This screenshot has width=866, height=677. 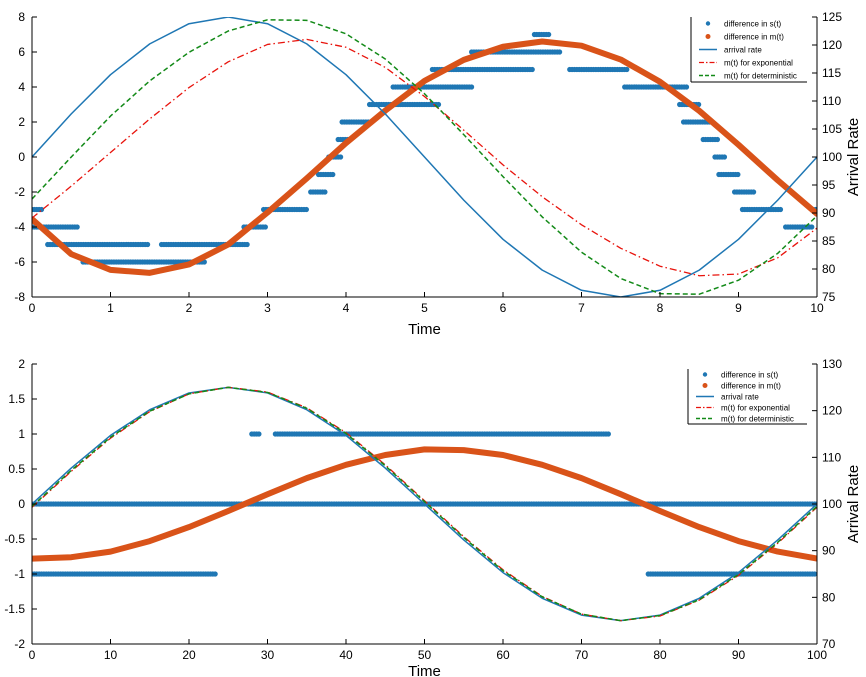 I want to click on y-tick-label: 6, so click(x=21, y=52).